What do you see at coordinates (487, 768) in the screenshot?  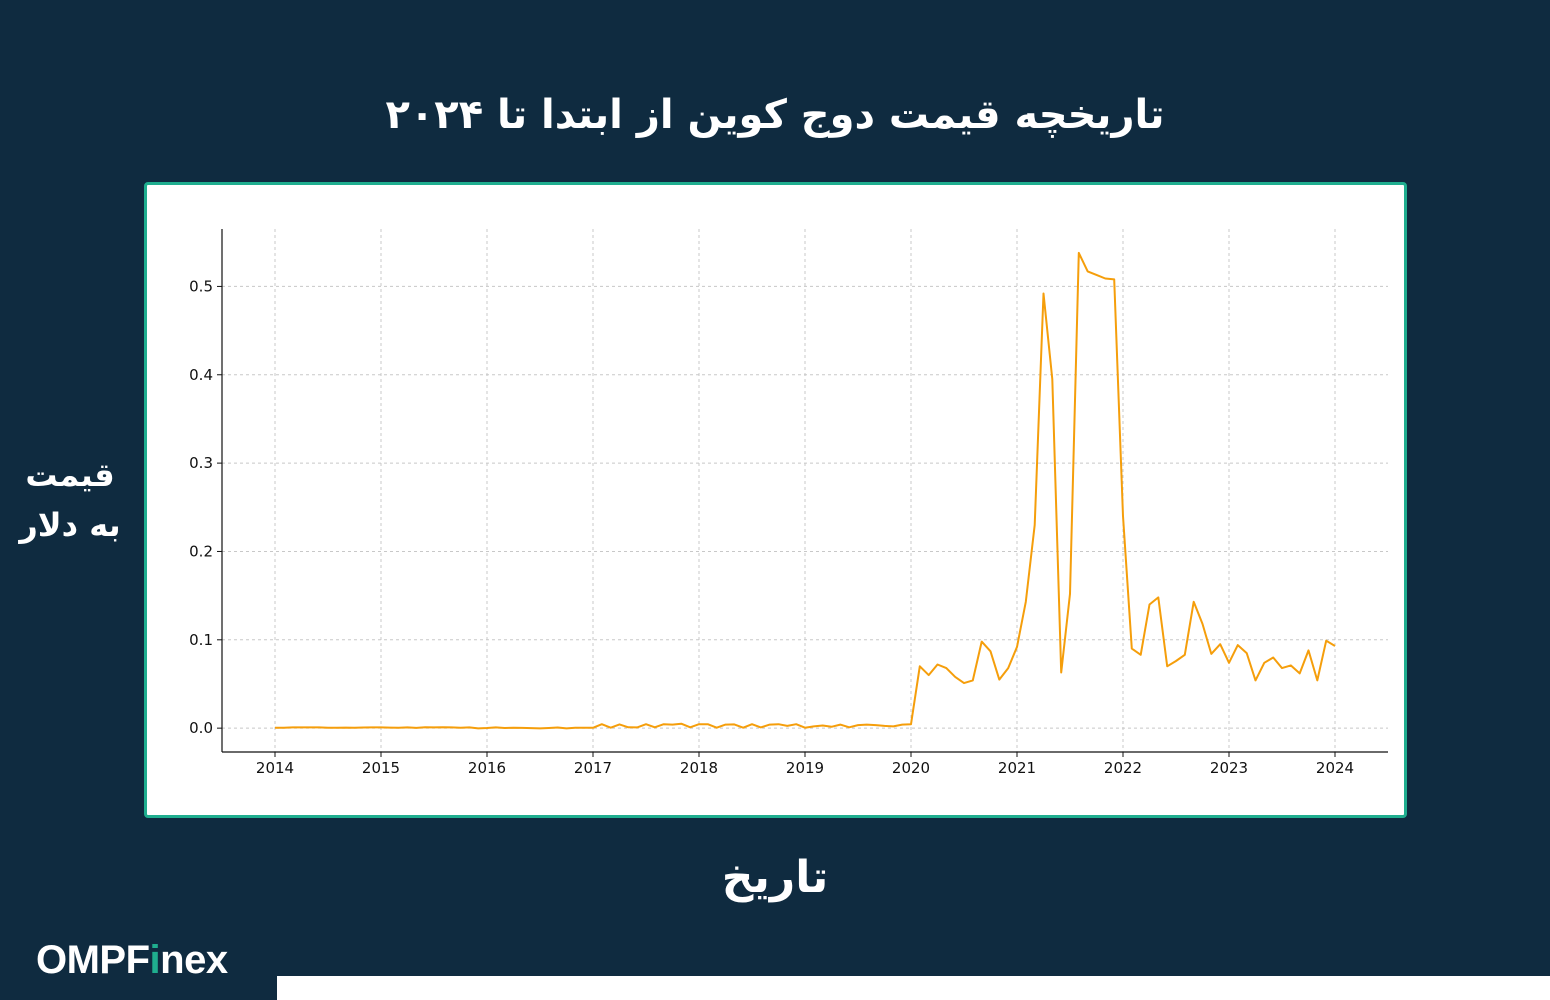 I see `x-tick-label: 2016` at bounding box center [487, 768].